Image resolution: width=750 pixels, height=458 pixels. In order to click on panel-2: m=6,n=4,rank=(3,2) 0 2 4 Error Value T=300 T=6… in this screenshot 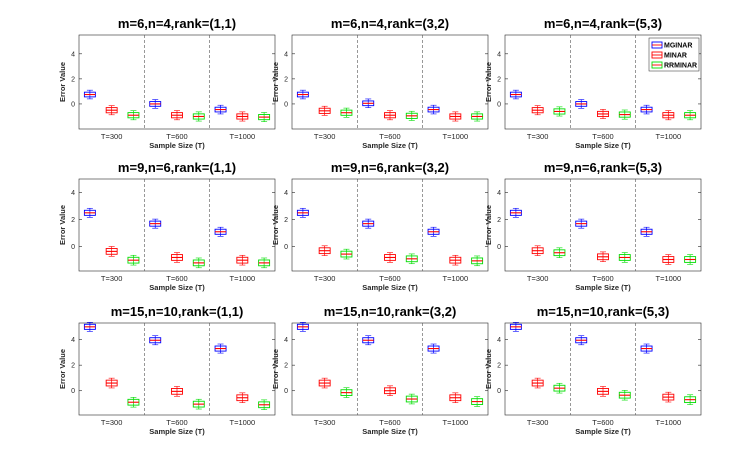, I will do `click(380, 83)`.